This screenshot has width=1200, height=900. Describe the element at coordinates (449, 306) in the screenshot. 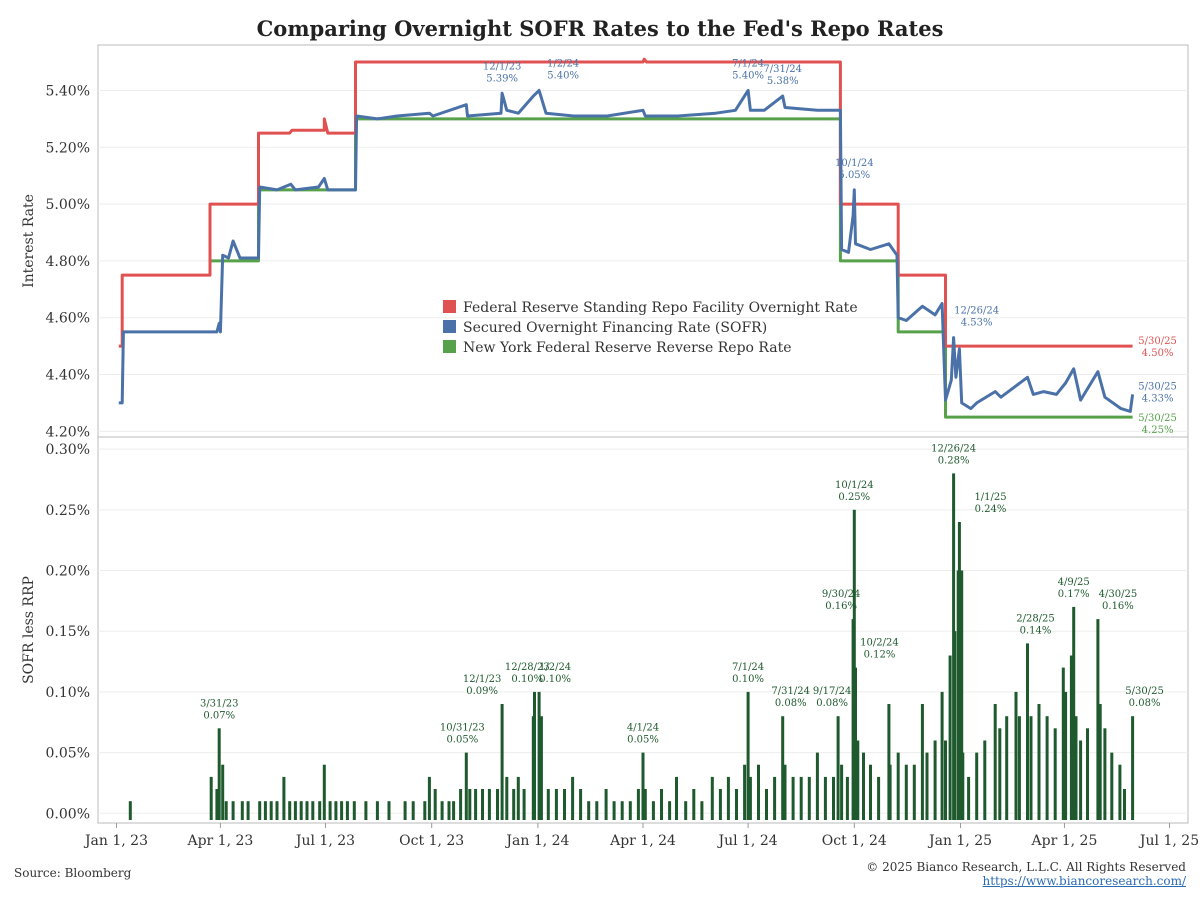

I see `legend-swatch-repo` at that location.